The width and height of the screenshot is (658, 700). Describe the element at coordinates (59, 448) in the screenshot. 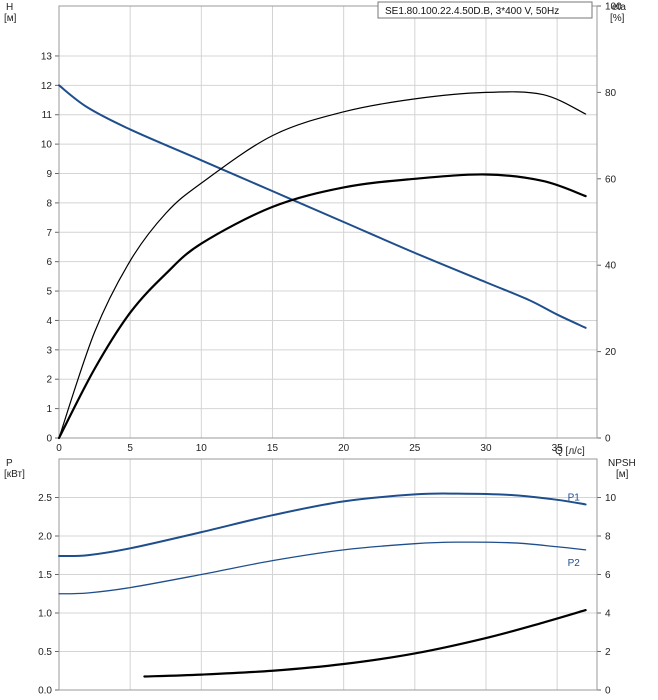

I see `x-tick-label: 0` at that location.